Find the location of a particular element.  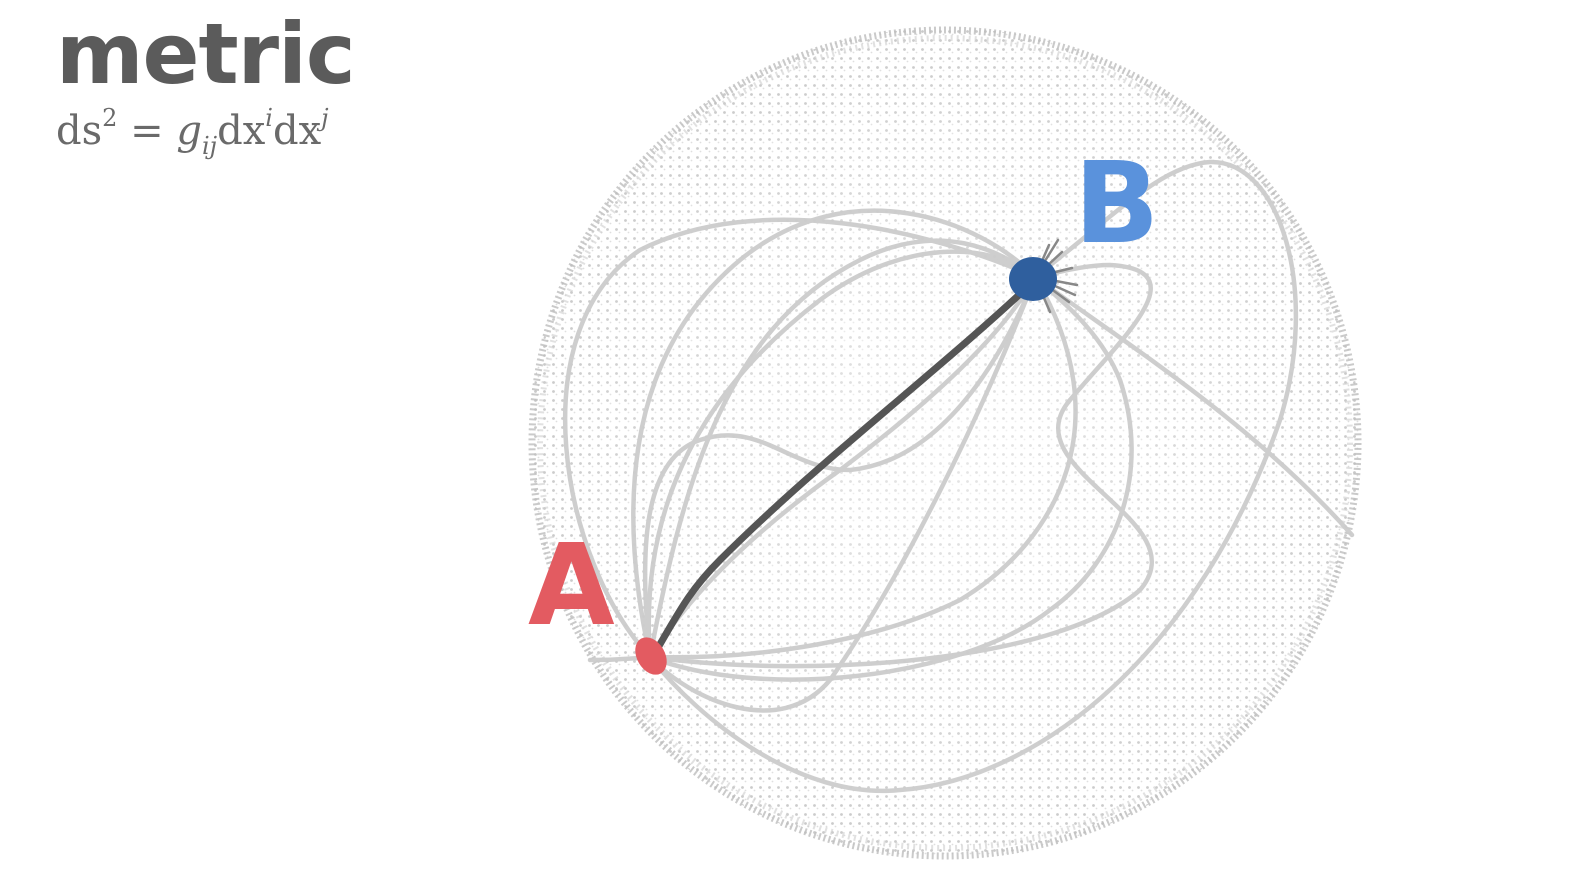

point-b is located at coordinates (1033, 279).